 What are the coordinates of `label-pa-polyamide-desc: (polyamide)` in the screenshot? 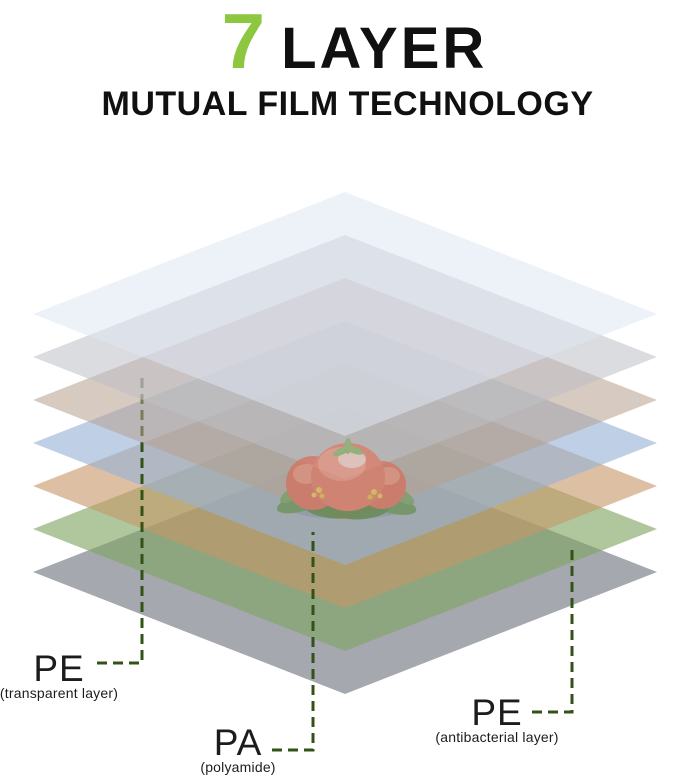 It's located at (238, 767).